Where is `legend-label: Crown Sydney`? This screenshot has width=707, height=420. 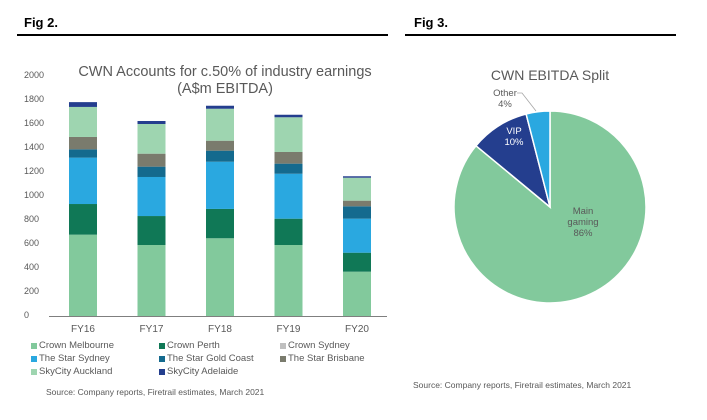 legend-label: Crown Sydney is located at coordinates (319, 345).